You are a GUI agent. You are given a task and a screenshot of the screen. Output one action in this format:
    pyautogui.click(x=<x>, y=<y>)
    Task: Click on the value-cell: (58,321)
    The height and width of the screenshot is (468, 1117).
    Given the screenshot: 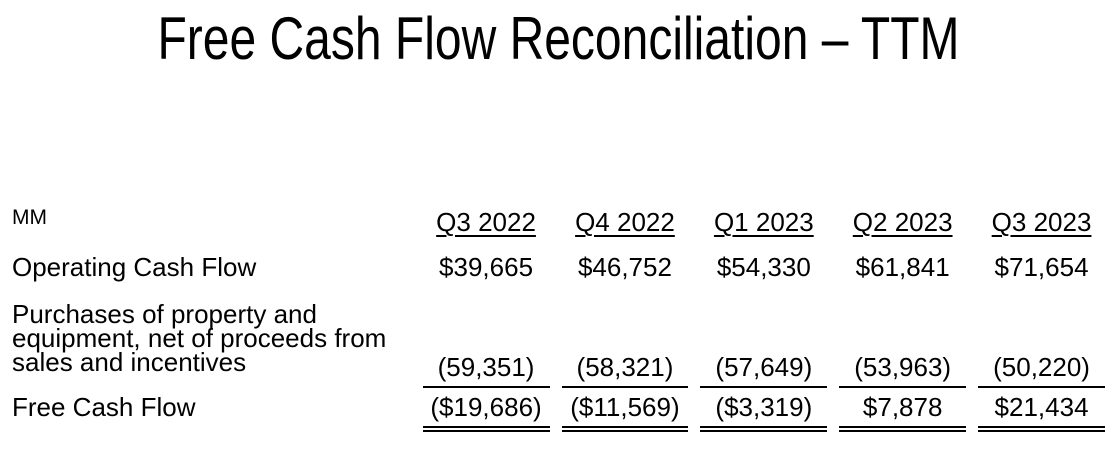 What is the action you would take?
    pyautogui.click(x=625, y=339)
    